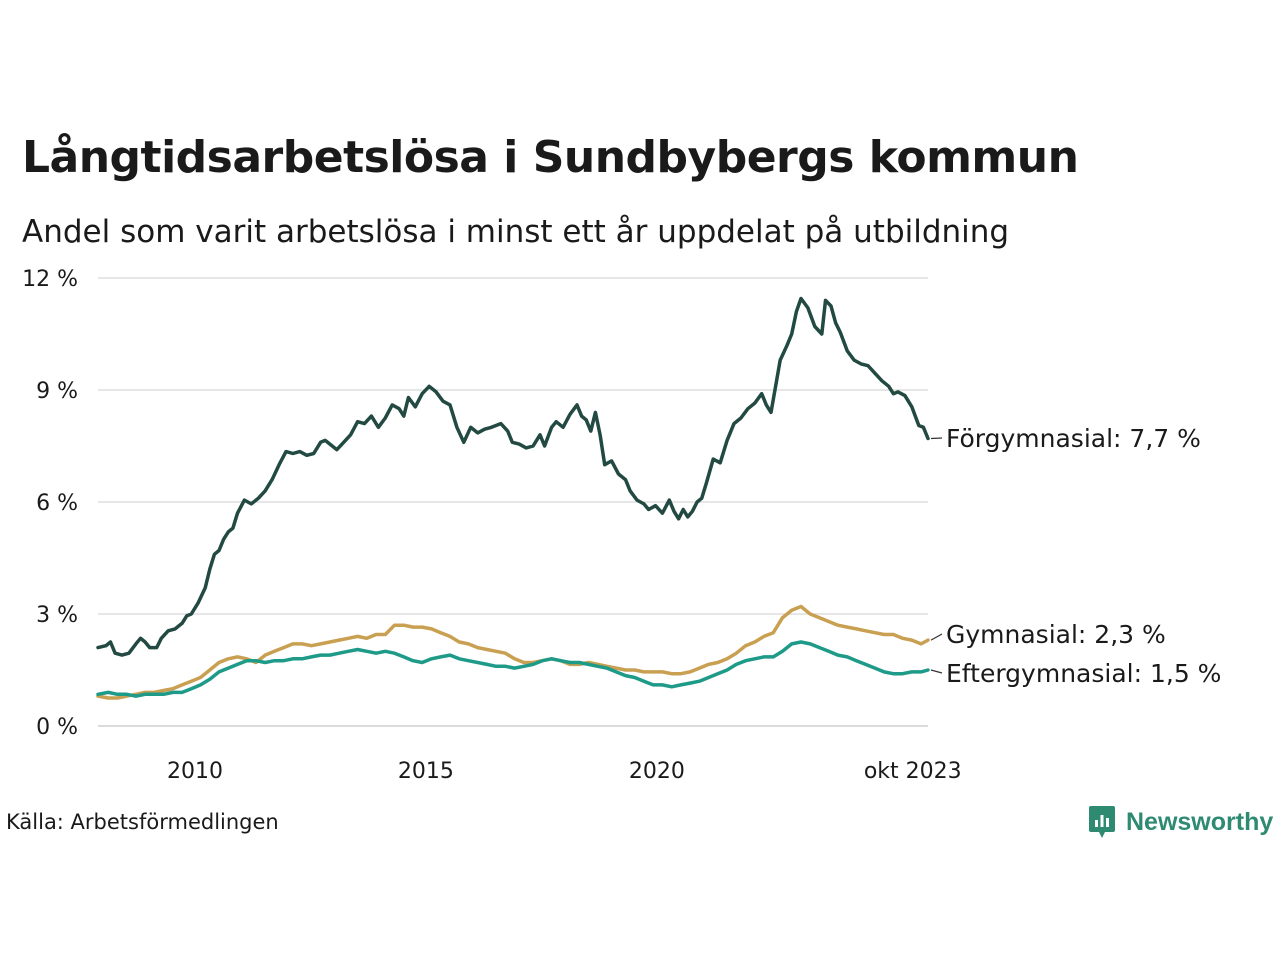 The width and height of the screenshot is (1280, 960). Describe the element at coordinates (1073, 438) in the screenshot. I see `series-end-label-förgymnasial: Förgymnasial: 7,7 %` at that location.